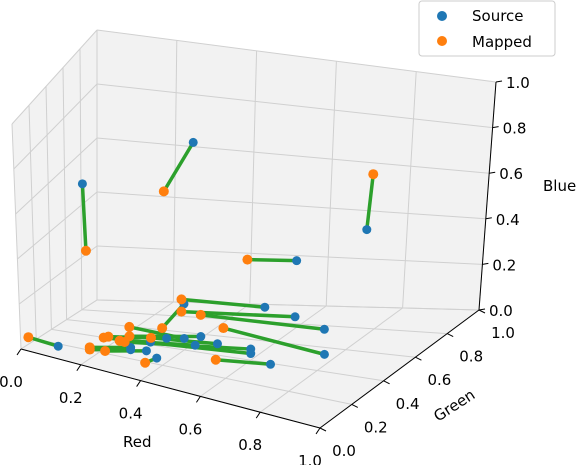 This screenshot has width=581, height=465. What do you see at coordinates (508, 220) in the screenshot?
I see `z-tick-label-2: 0.4` at bounding box center [508, 220].